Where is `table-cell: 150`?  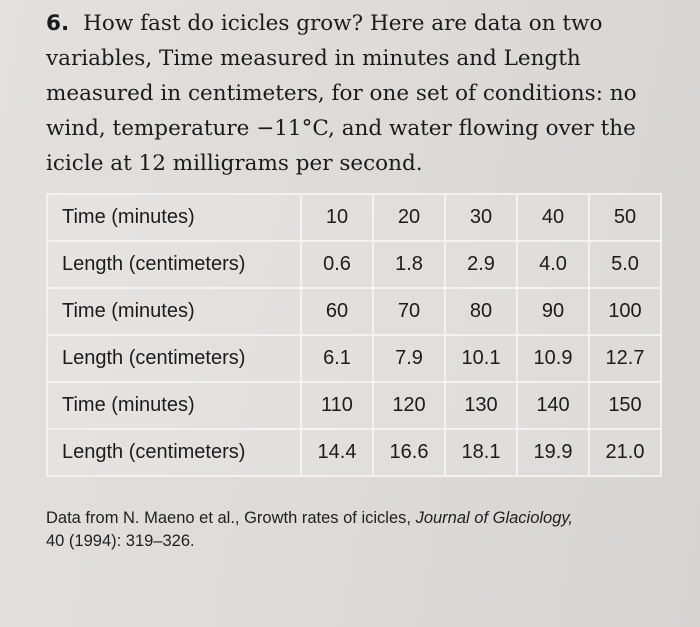 table-cell: 150 is located at coordinates (625, 405).